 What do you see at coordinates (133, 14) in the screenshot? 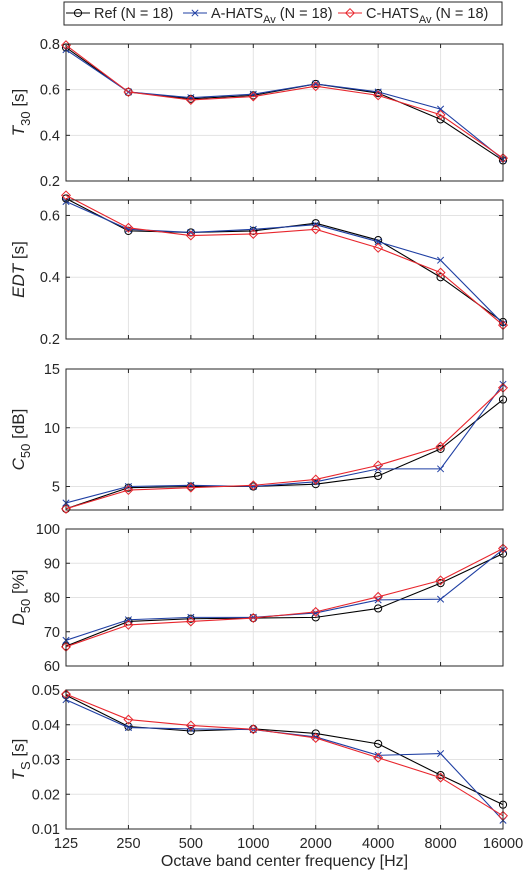
I see `legend-label-main: Ref (N = 18)` at bounding box center [133, 14].